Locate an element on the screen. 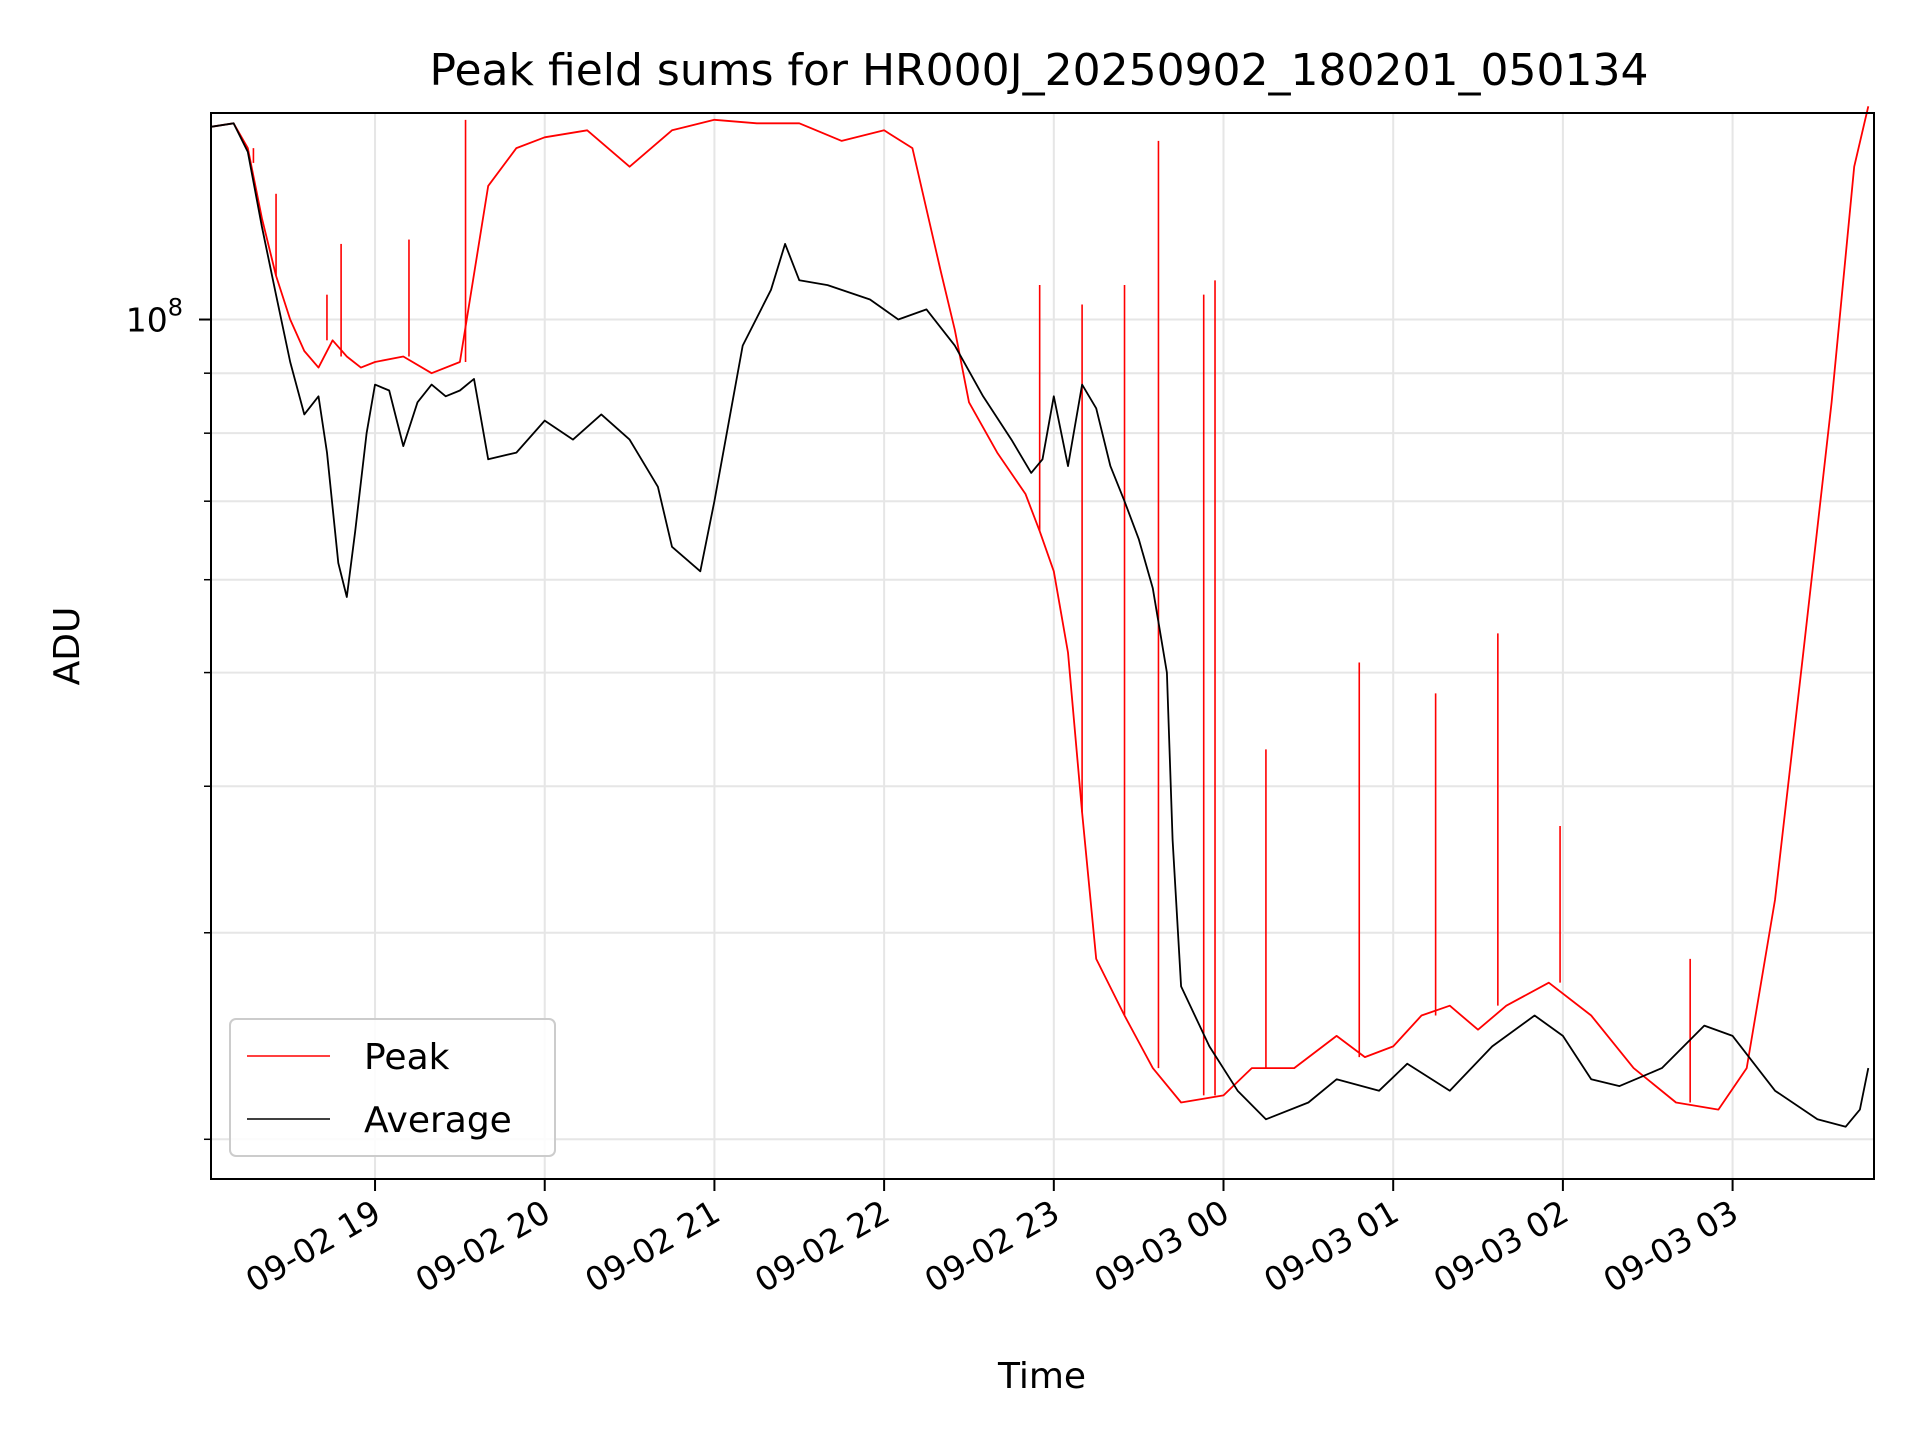 Image resolution: width=1920 pixels, height=1440 pixels. legend: Peak Average is located at coordinates (392, 1087).